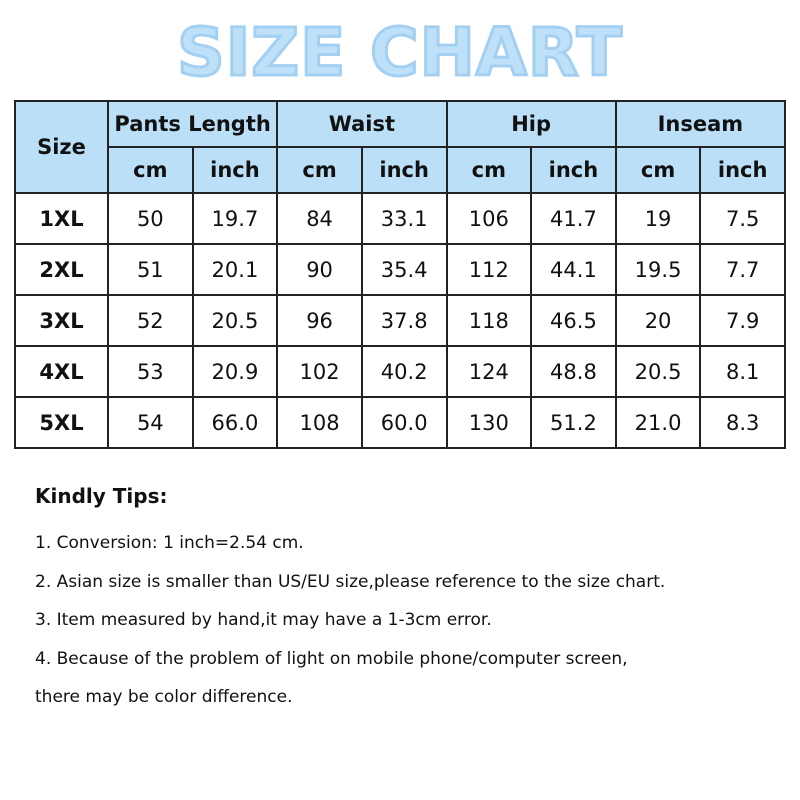 The width and height of the screenshot is (800, 800). I want to click on value-cell: 7.7, so click(742, 269).